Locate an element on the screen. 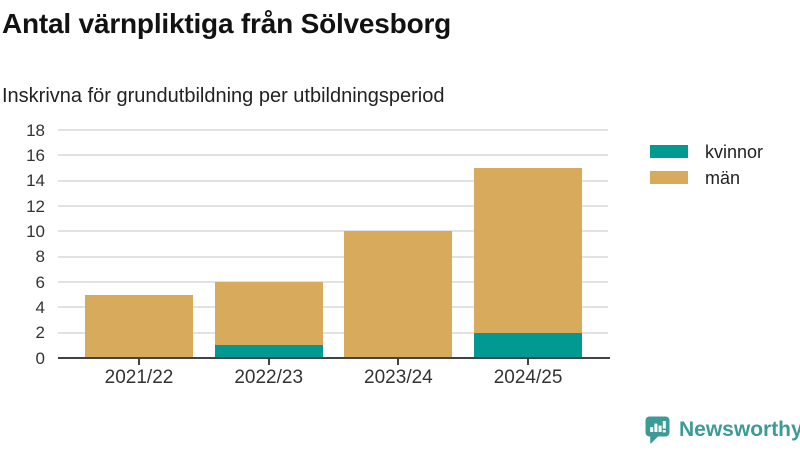 Image resolution: width=800 pixels, height=450 pixels. y-axis-label: 18 is located at coordinates (35, 130).